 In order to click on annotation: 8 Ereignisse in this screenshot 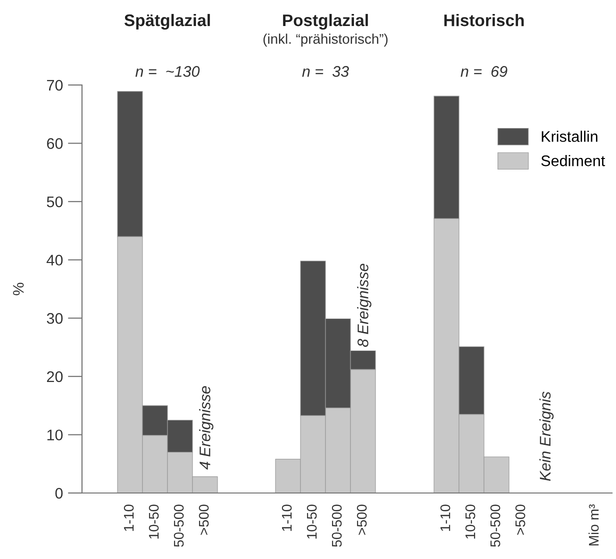, I will do `click(364, 305)`.